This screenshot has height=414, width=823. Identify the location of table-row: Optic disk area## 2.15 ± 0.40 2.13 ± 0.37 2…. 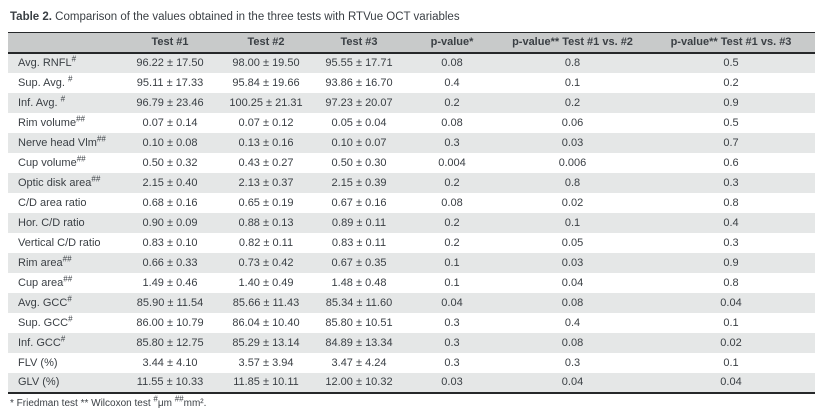
(411, 182).